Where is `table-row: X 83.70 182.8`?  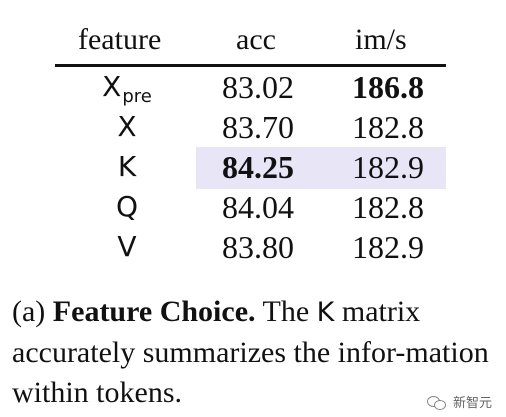 table-row: X 83.70 182.8 is located at coordinates (253, 127).